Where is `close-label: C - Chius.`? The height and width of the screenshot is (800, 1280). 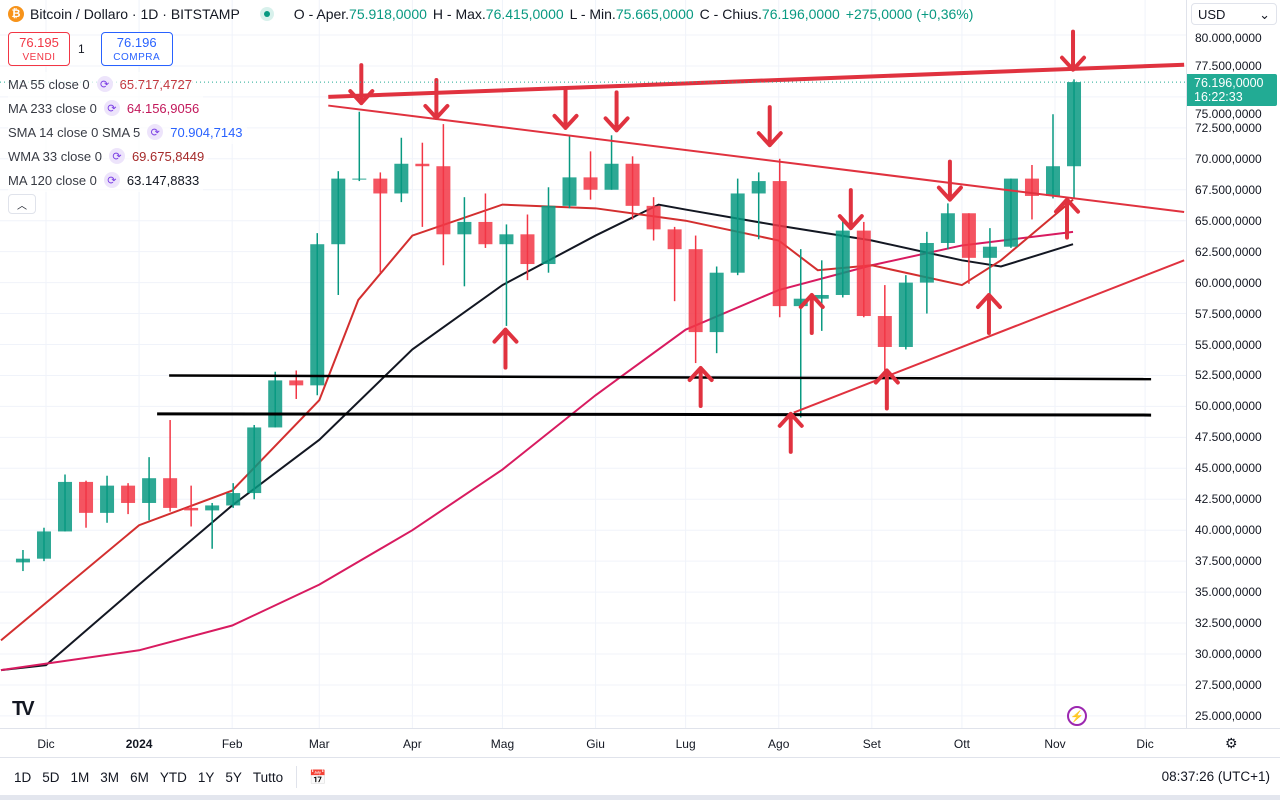
close-label: C - Chius. is located at coordinates (730, 14).